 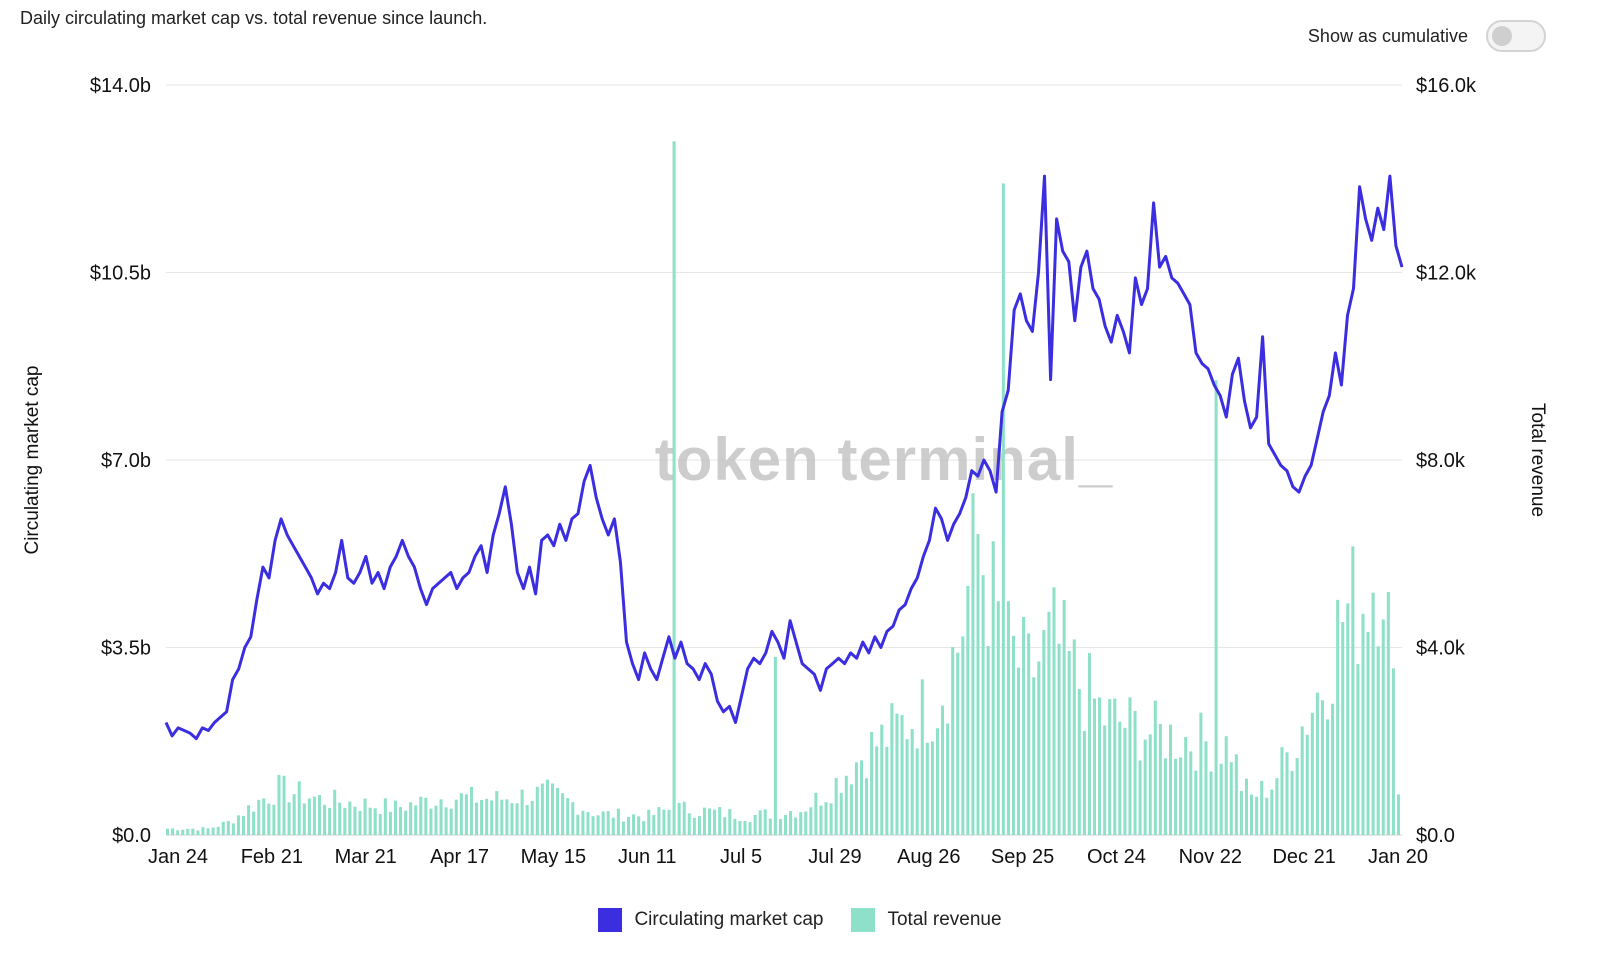 What do you see at coordinates (1537, 460) in the screenshot?
I see `y-axis-right-title: Total revenue` at bounding box center [1537, 460].